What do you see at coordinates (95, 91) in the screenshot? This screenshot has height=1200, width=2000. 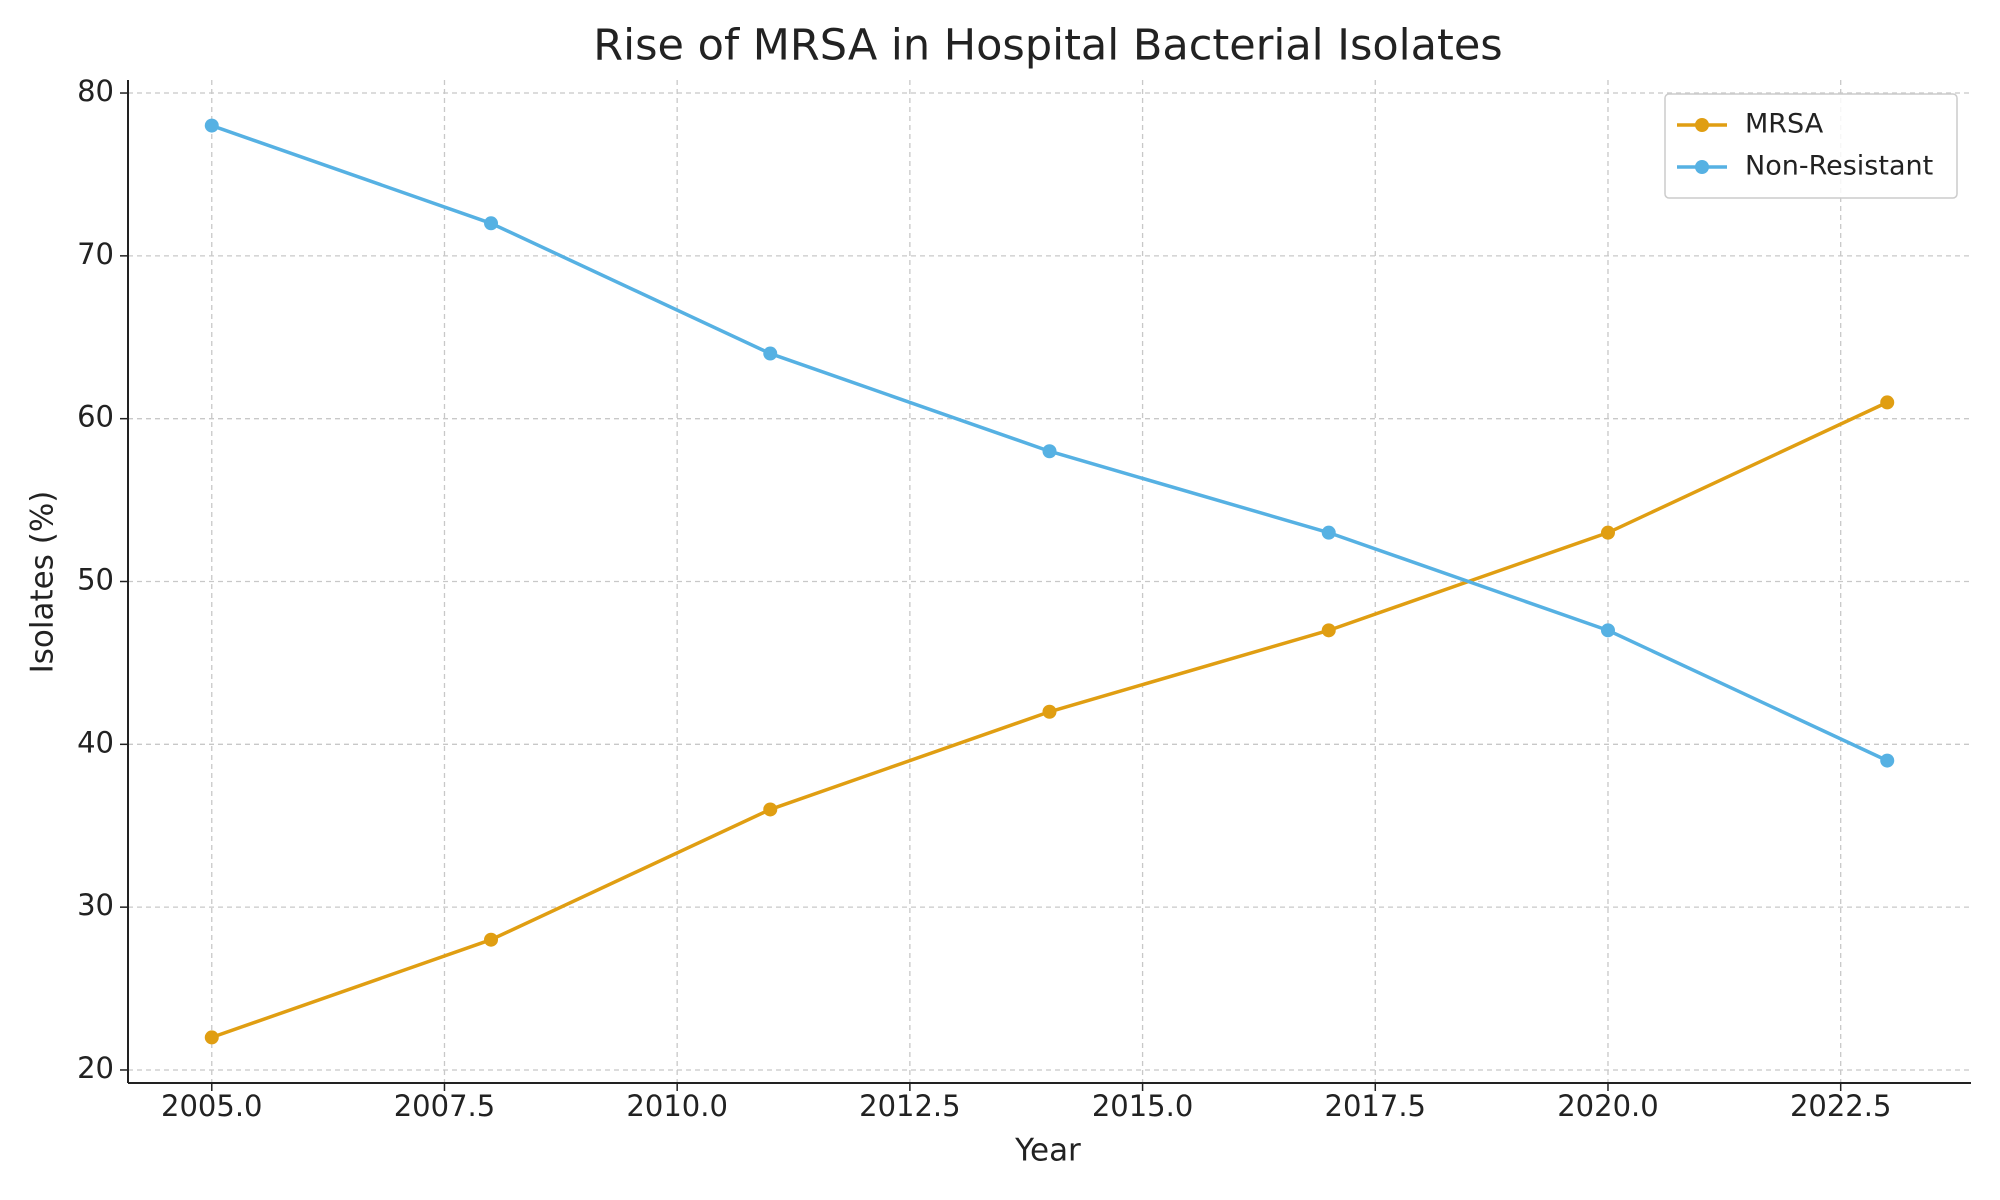 I see `y-tick-label: 80` at bounding box center [95, 91].